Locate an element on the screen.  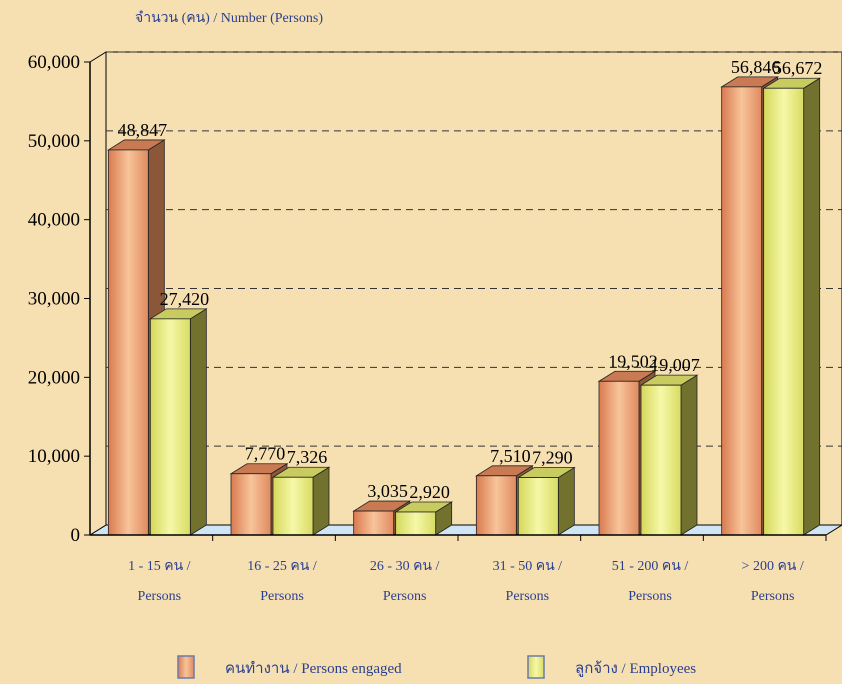
y-tick-label: 50,000 is located at coordinates (54, 141).